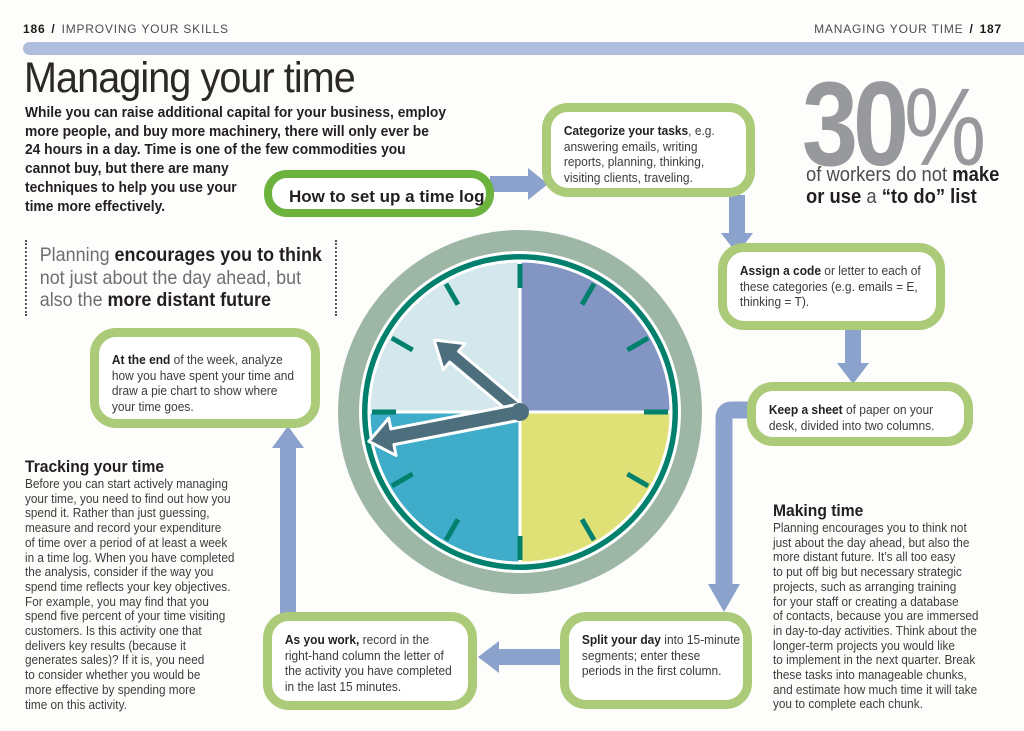 The height and width of the screenshot is (731, 1024). Describe the element at coordinates (818, 510) in the screenshot. I see `section-heading-making: Making time` at that location.